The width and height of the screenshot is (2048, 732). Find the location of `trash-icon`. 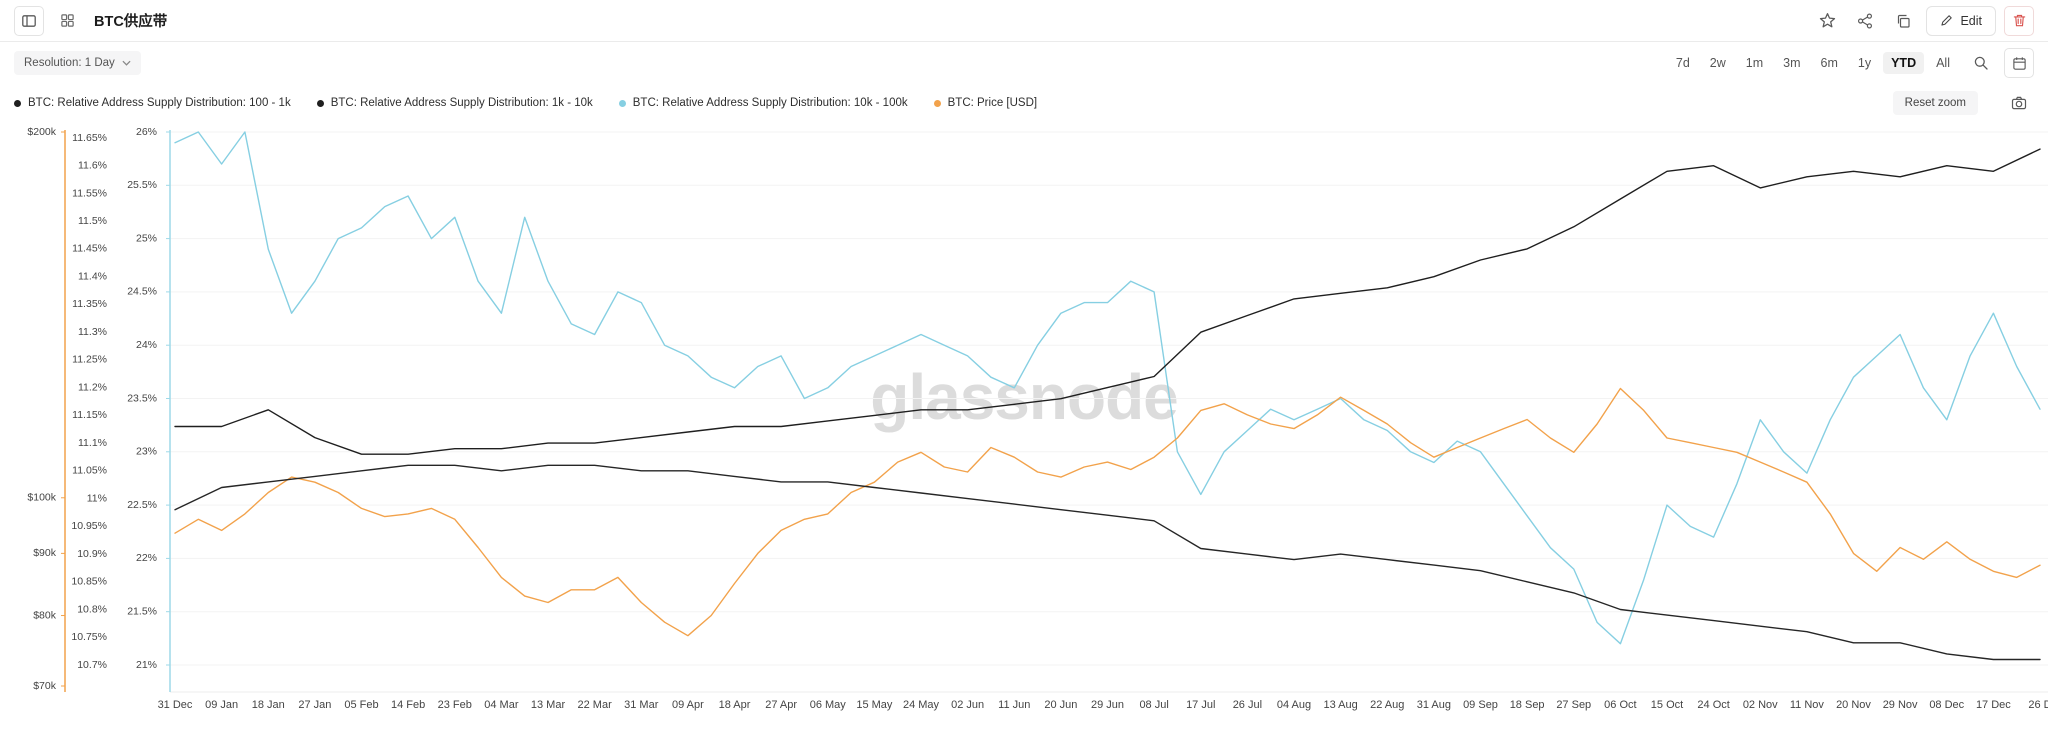

trash-icon is located at coordinates (2019, 20).